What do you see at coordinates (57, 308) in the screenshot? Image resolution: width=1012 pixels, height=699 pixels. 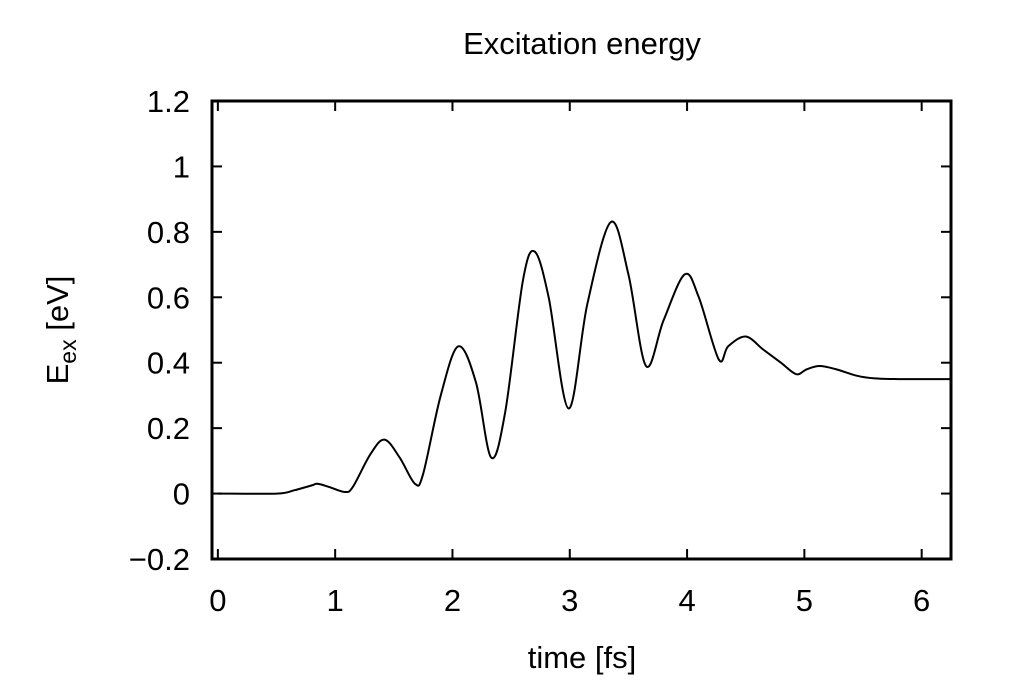 I see `y-axis-label-unit: [eV]` at bounding box center [57, 308].